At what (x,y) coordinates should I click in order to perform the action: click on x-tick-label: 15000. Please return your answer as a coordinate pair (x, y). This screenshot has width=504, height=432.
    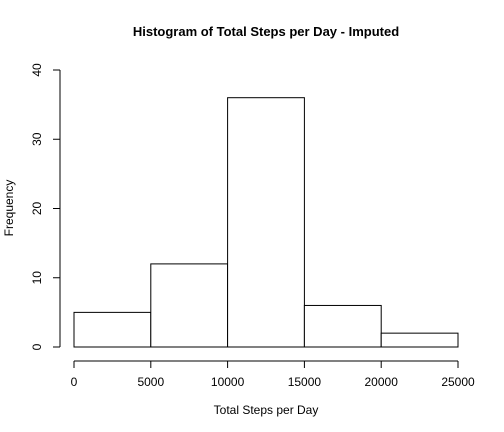
    Looking at the image, I should click on (305, 382).